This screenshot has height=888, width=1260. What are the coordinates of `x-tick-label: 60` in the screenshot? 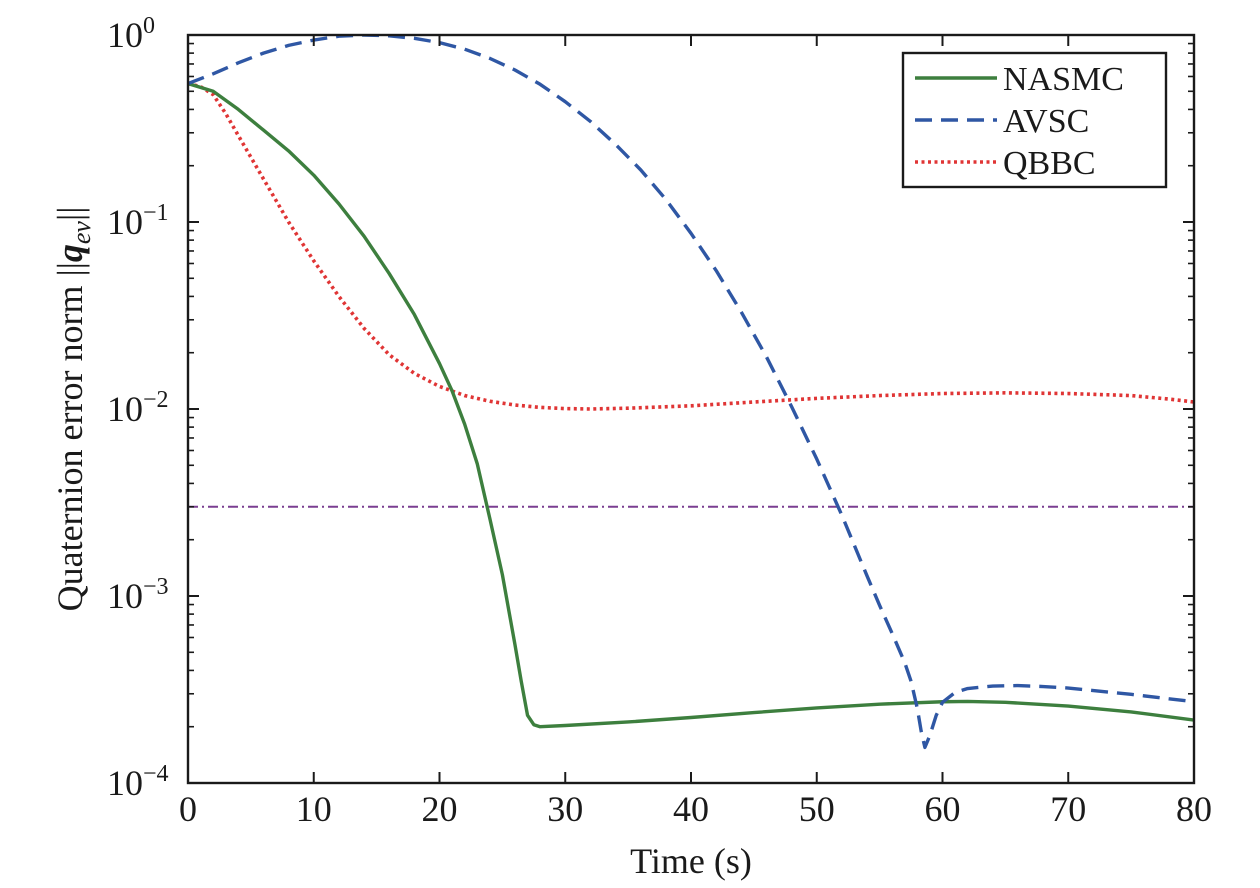 It's located at (943, 809).